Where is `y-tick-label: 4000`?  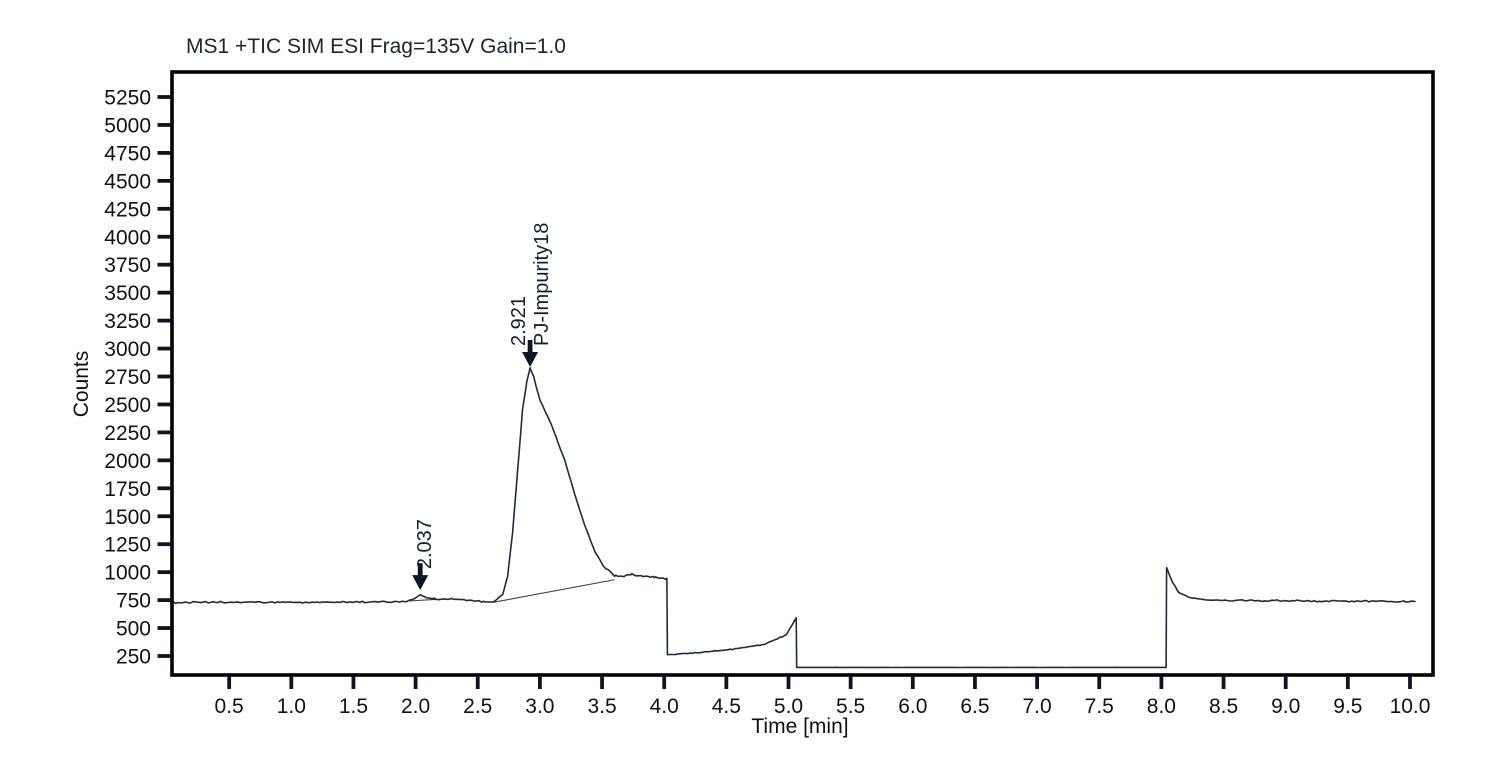
y-tick-label: 4000 is located at coordinates (127, 237).